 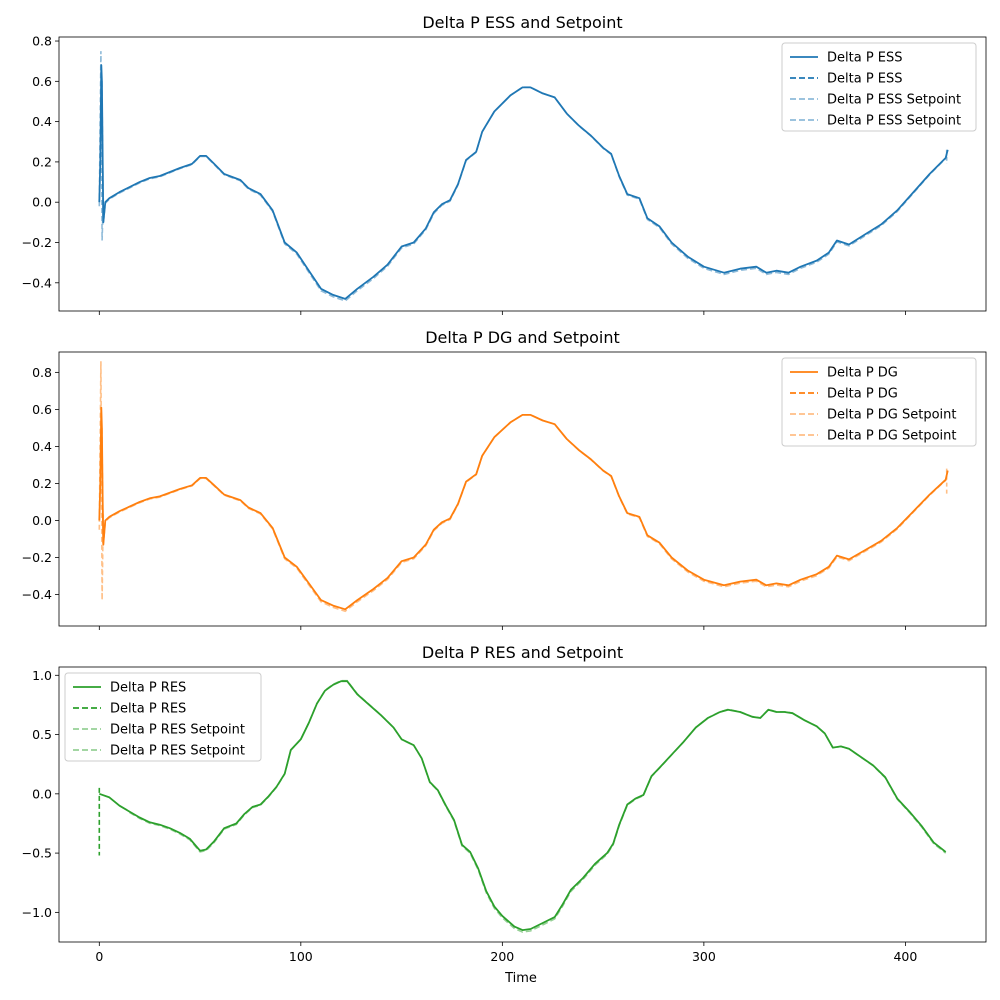 I want to click on x-tick-label: 0, so click(x=99, y=956).